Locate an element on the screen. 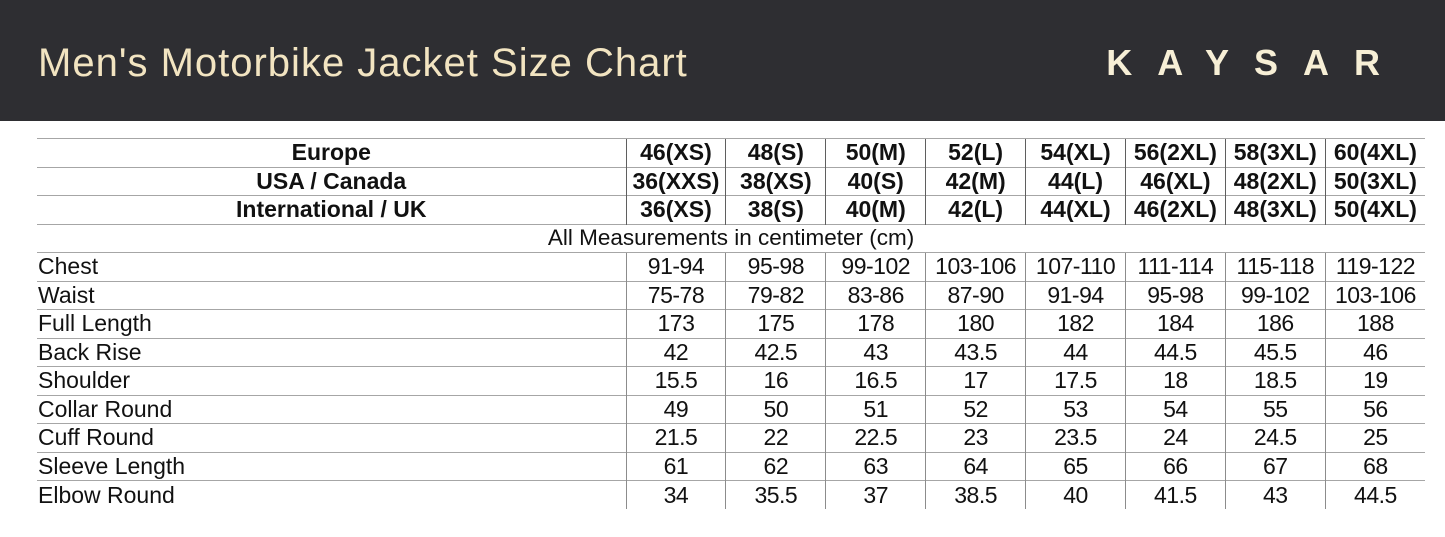 The width and height of the screenshot is (1445, 537). size-cell: 40(S) is located at coordinates (875, 181).